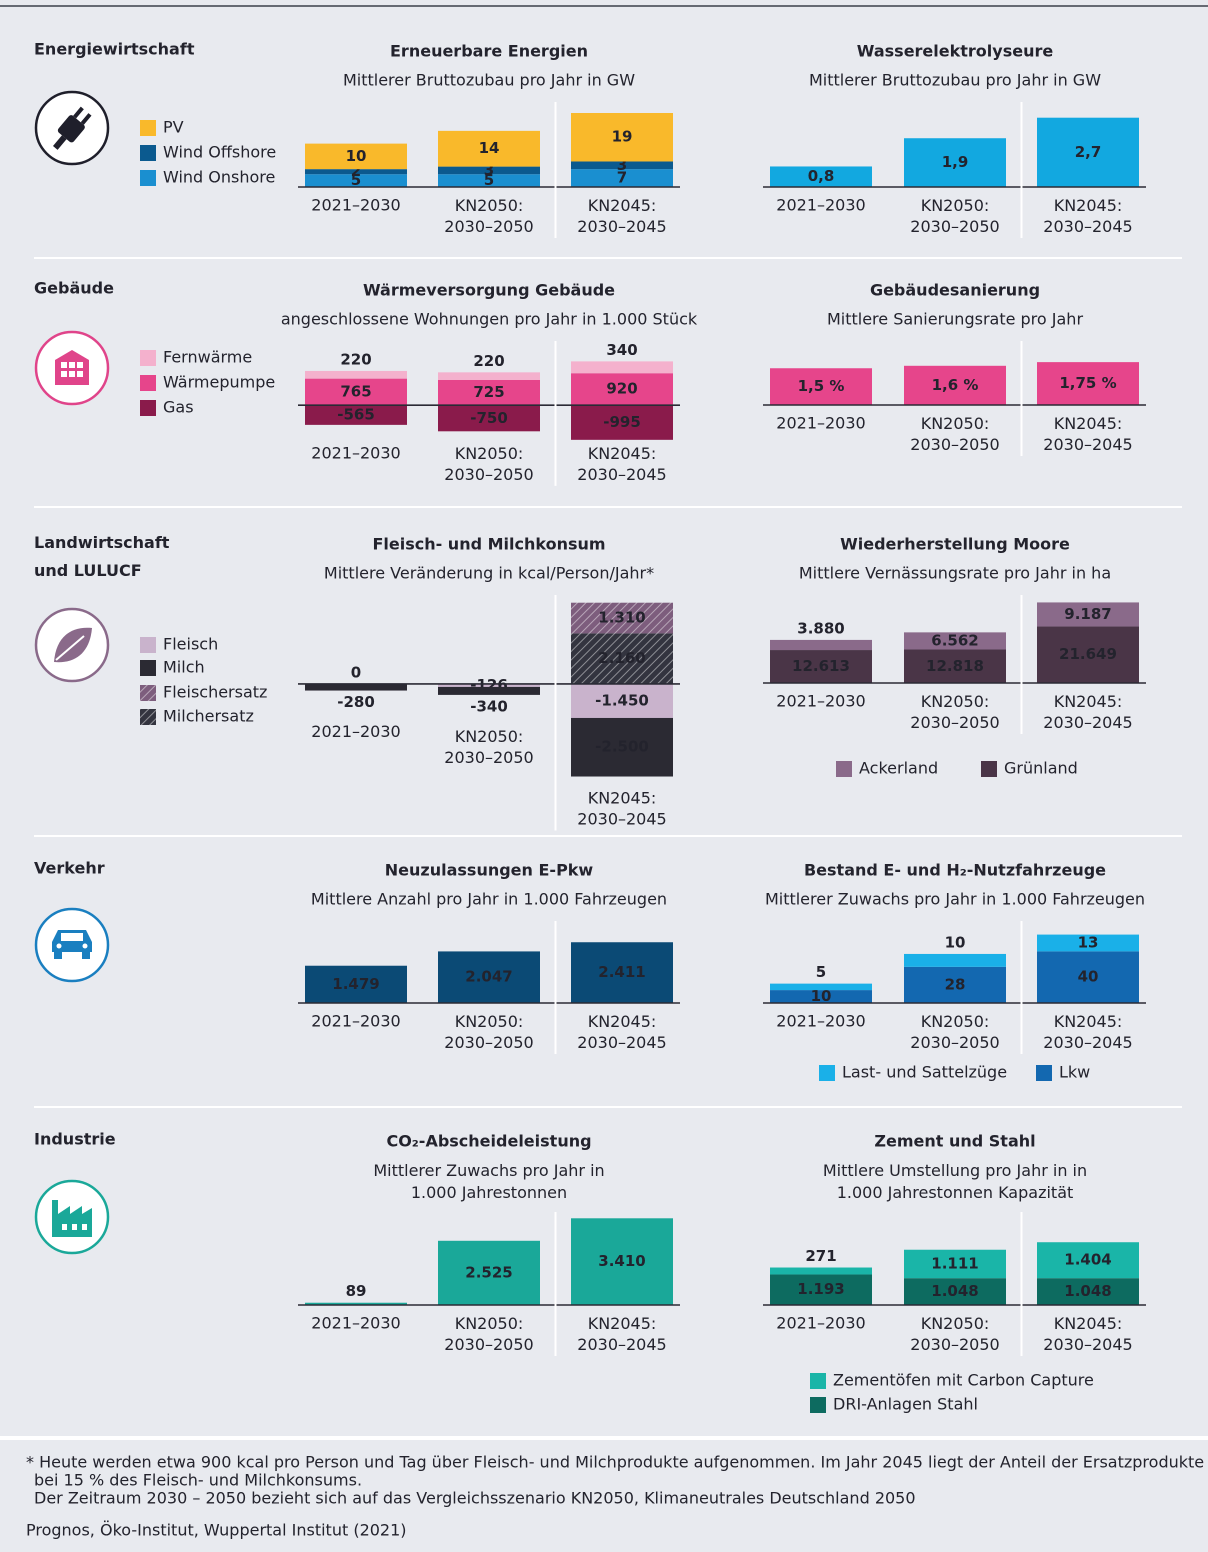  What do you see at coordinates (954, 1263) in the screenshot?
I see `value-label: 1.111` at bounding box center [954, 1263].